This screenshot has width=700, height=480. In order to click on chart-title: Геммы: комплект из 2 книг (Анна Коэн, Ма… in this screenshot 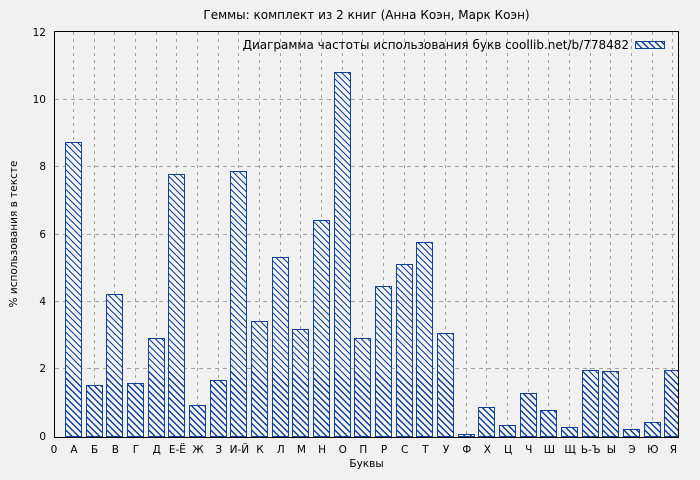, I will do `click(366, 15)`.